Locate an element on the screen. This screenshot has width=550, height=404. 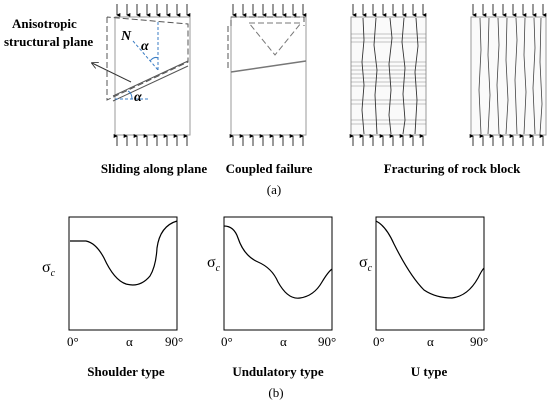
caption-fracturing: Fracturing of rock block is located at coordinates (452, 168).